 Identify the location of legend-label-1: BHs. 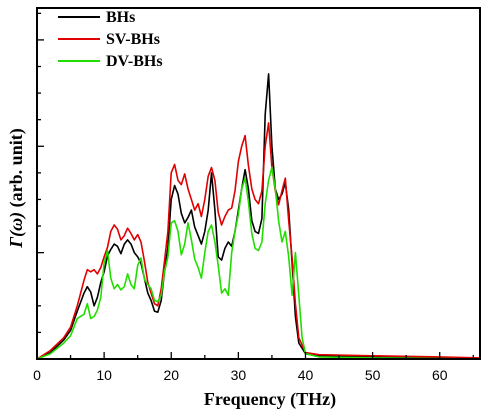
(120, 17).